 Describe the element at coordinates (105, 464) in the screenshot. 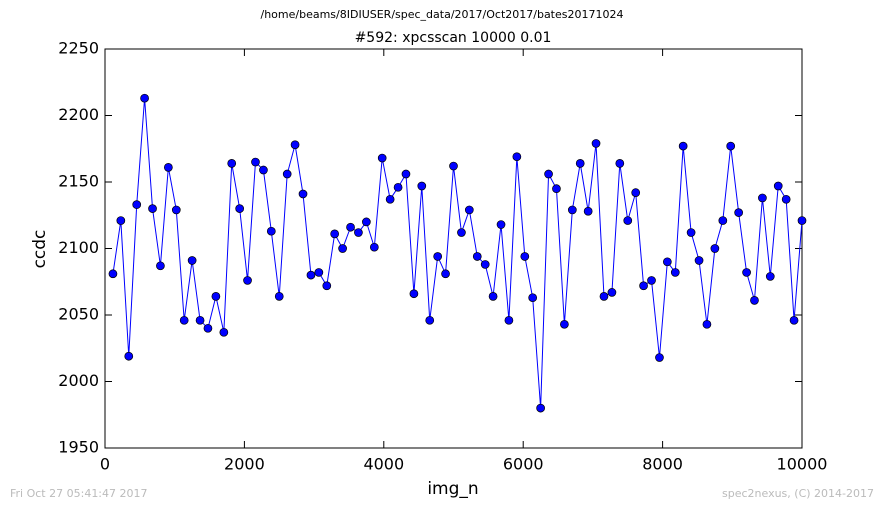

I see `x-tick-label: 0` at that location.